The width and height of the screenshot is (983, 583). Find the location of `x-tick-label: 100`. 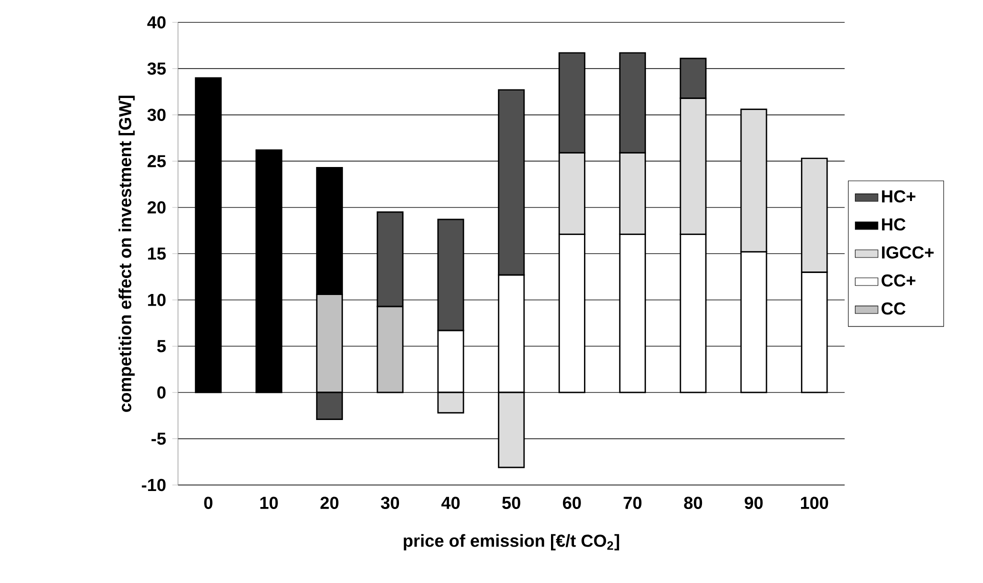

x-tick-label: 100 is located at coordinates (814, 503).